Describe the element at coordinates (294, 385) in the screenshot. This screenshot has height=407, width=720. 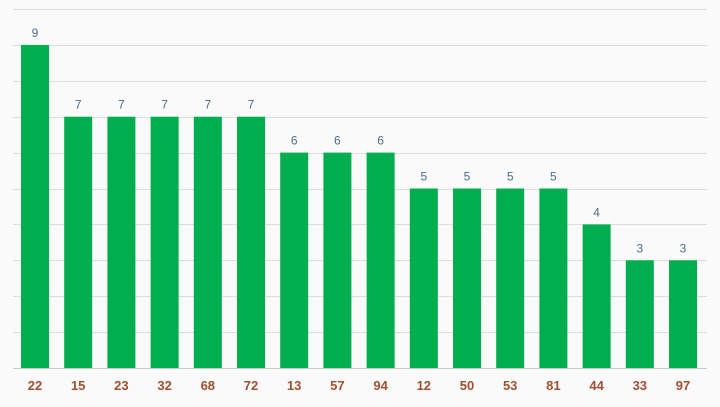
I see `x-tick-label-13: 13` at that location.